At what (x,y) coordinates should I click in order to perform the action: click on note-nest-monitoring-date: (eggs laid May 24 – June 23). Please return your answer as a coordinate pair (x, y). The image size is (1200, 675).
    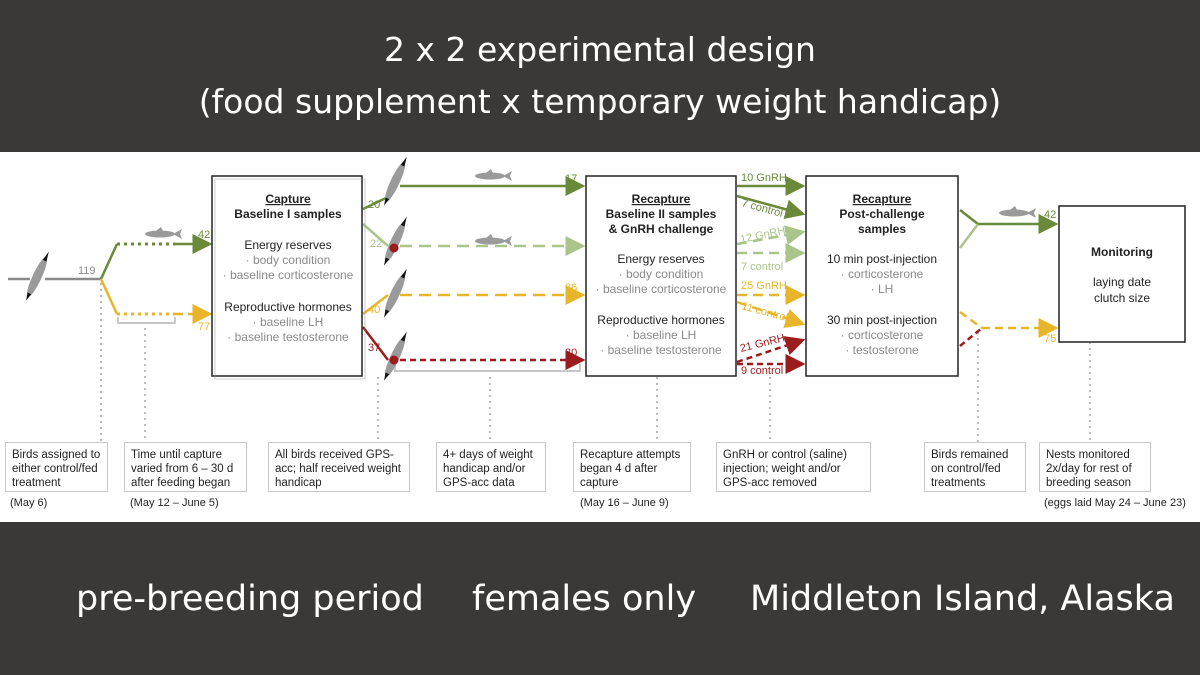
    Looking at the image, I should click on (1115, 503).